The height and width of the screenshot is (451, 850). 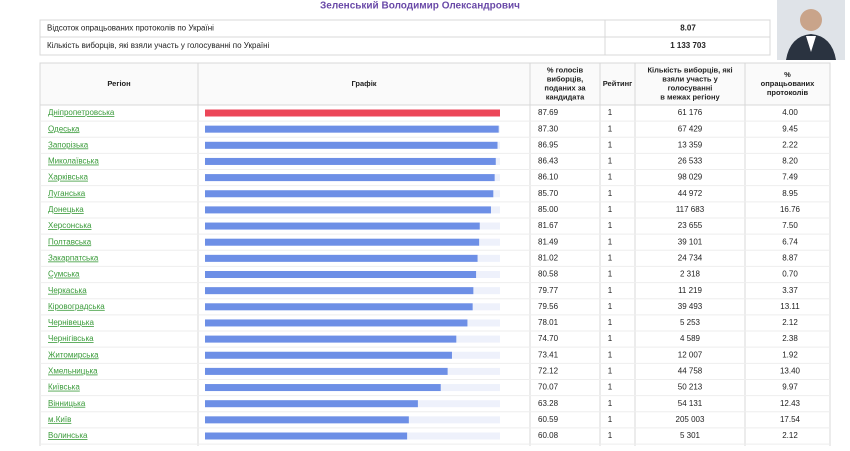 What do you see at coordinates (548, 112) in the screenshot?
I see `pct-cell: 87.69` at bounding box center [548, 112].